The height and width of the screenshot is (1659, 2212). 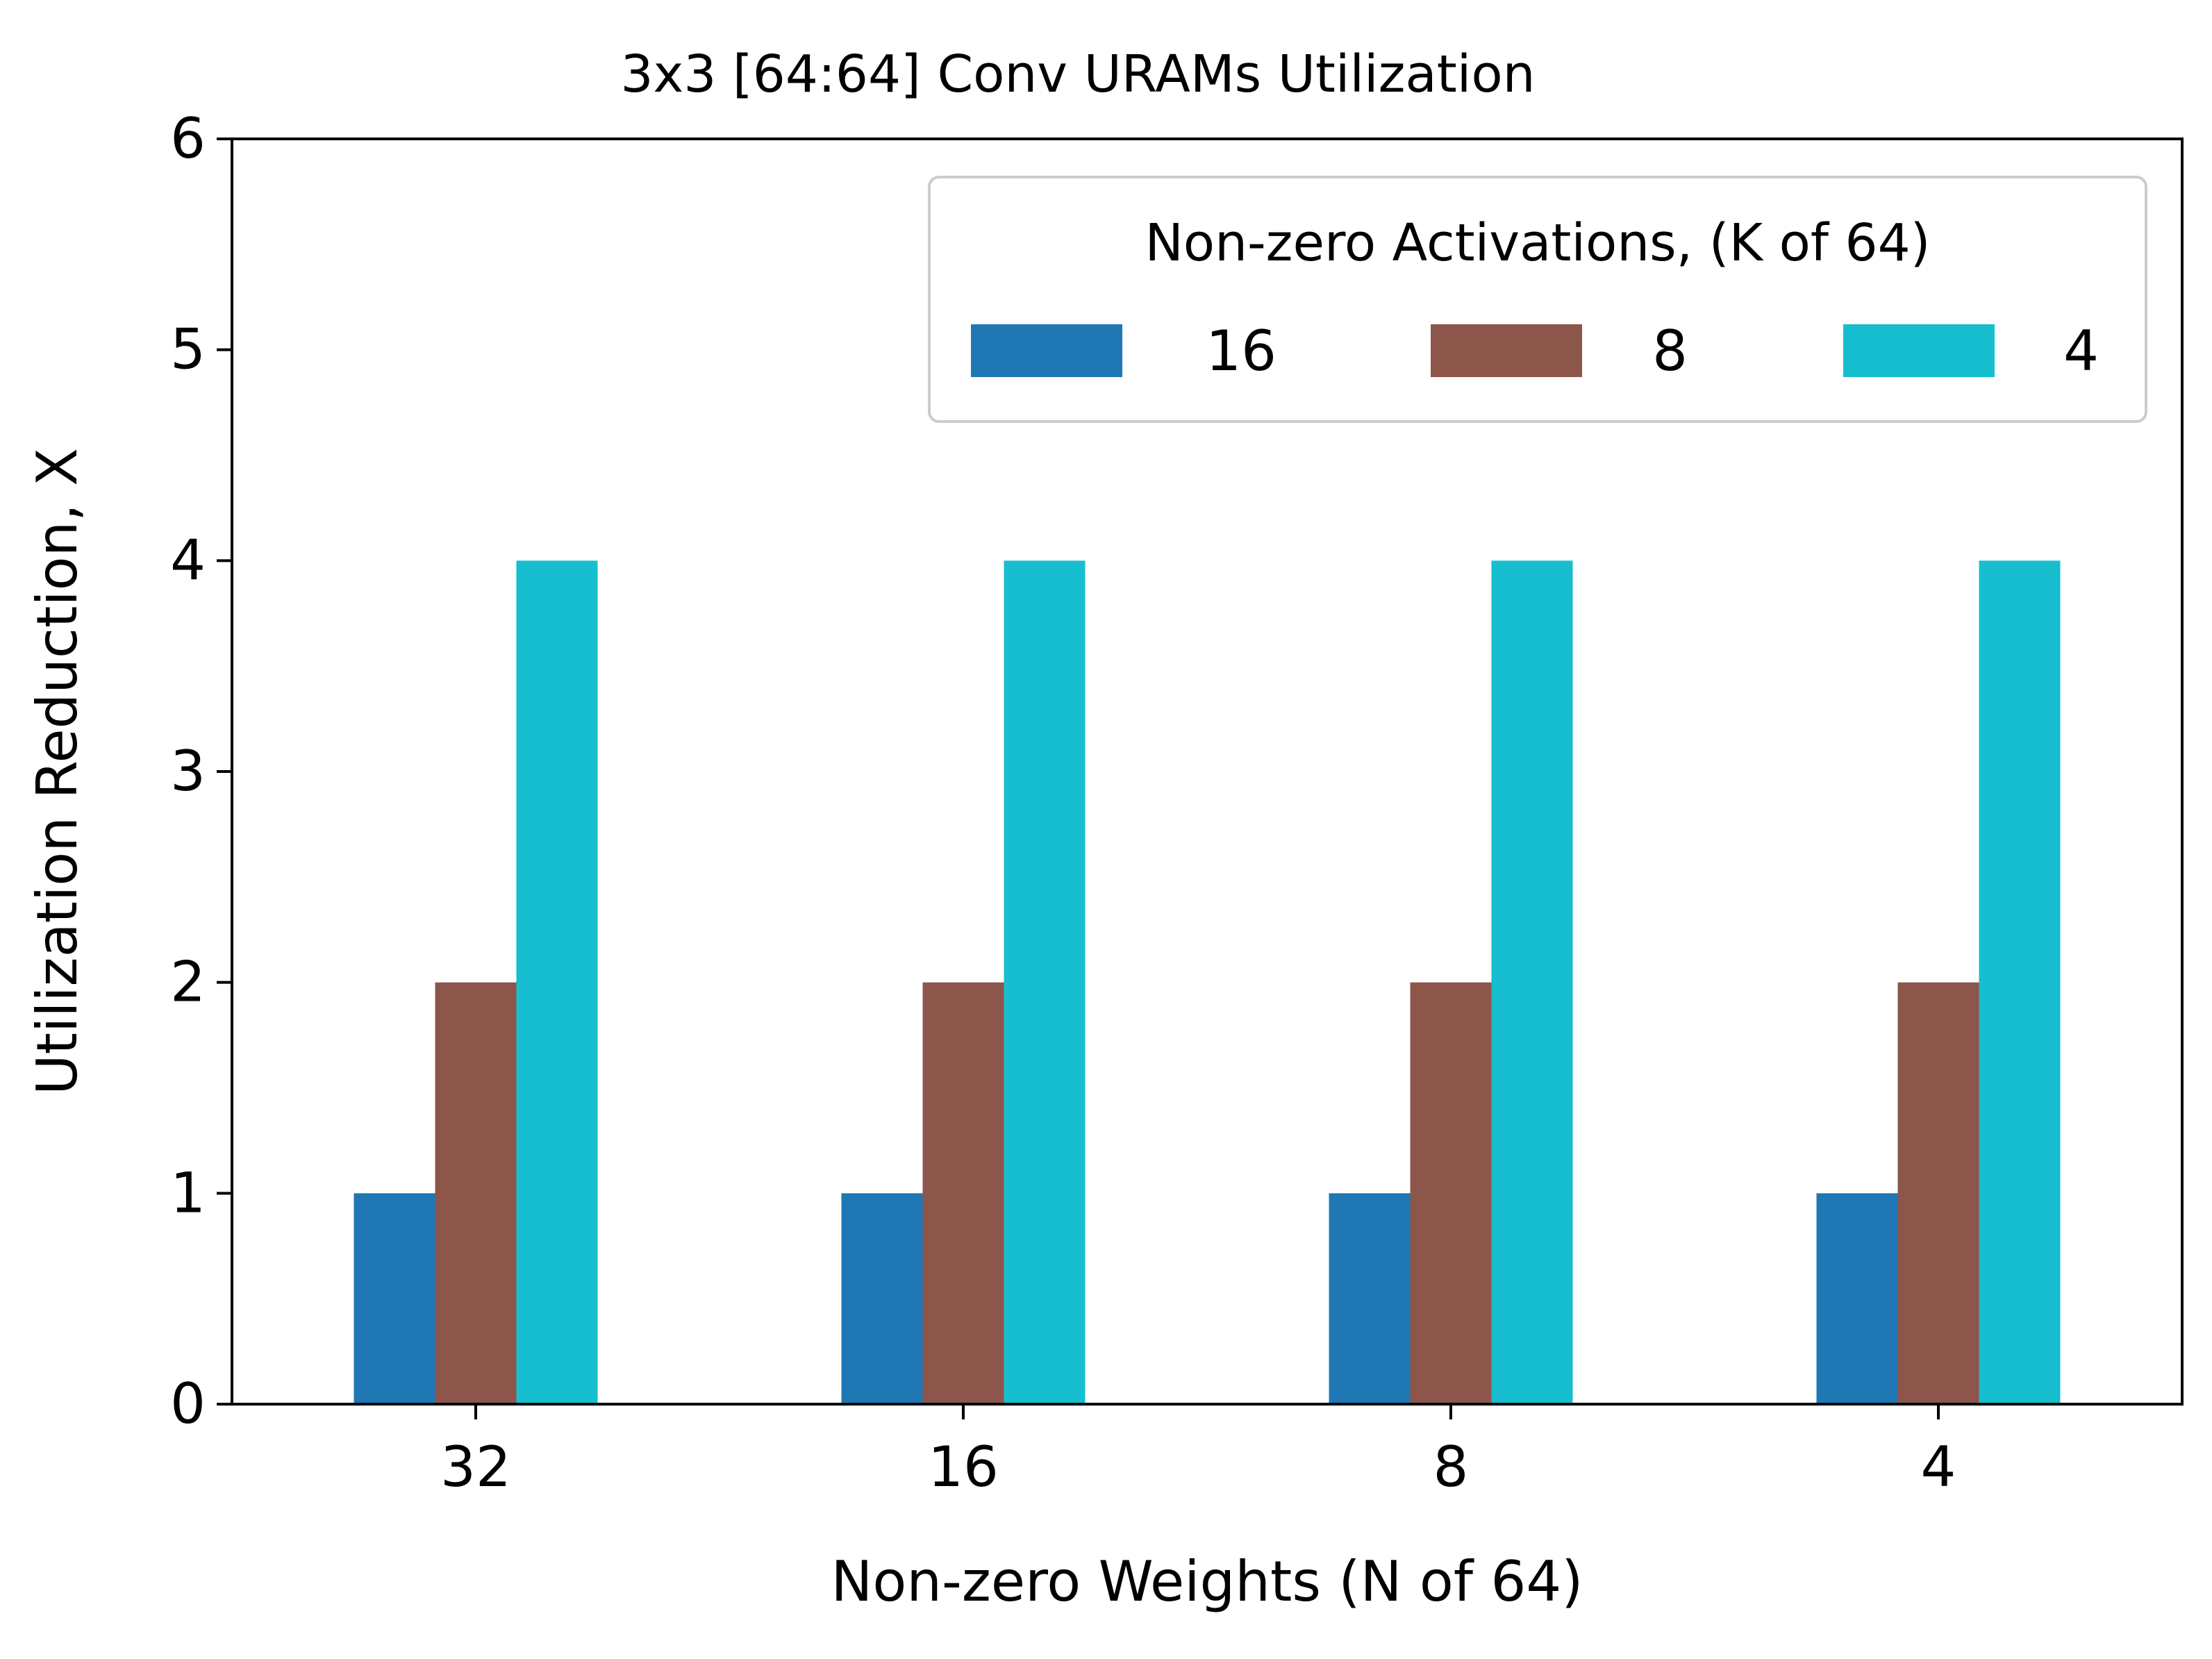 I want to click on y-tick-label: 1, so click(x=188, y=1192).